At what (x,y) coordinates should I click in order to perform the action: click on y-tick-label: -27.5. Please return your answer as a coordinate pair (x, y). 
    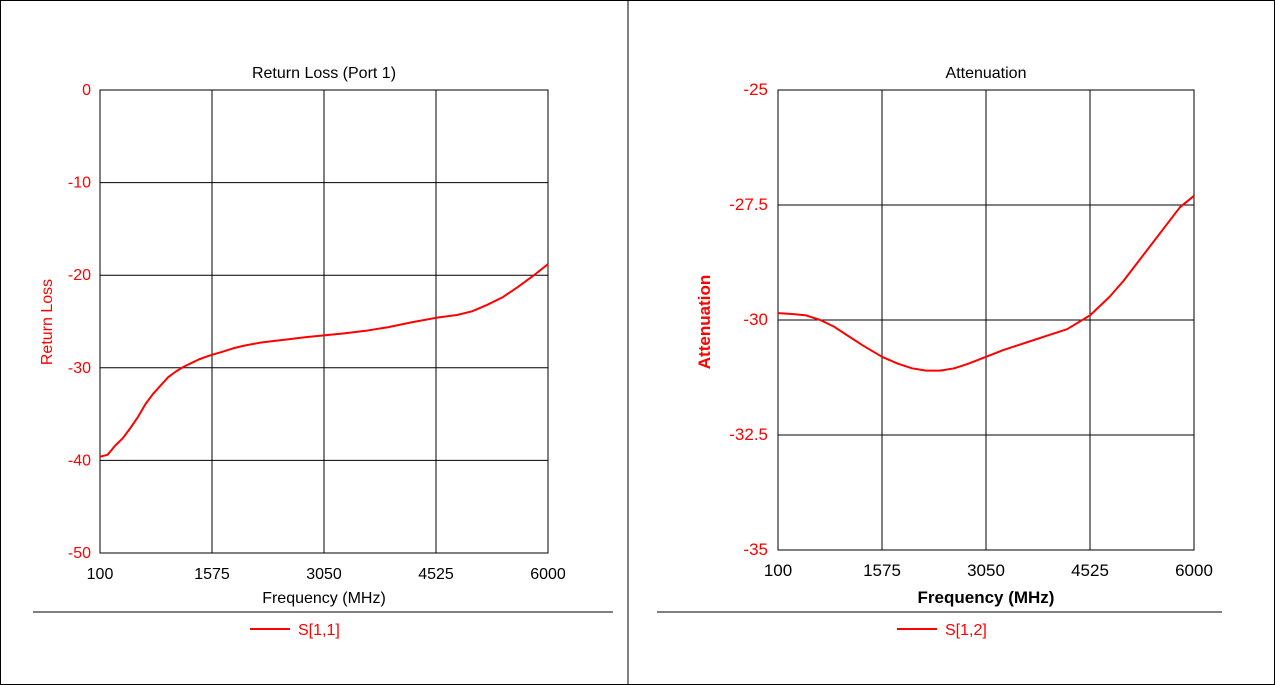
    Looking at the image, I should click on (748, 204).